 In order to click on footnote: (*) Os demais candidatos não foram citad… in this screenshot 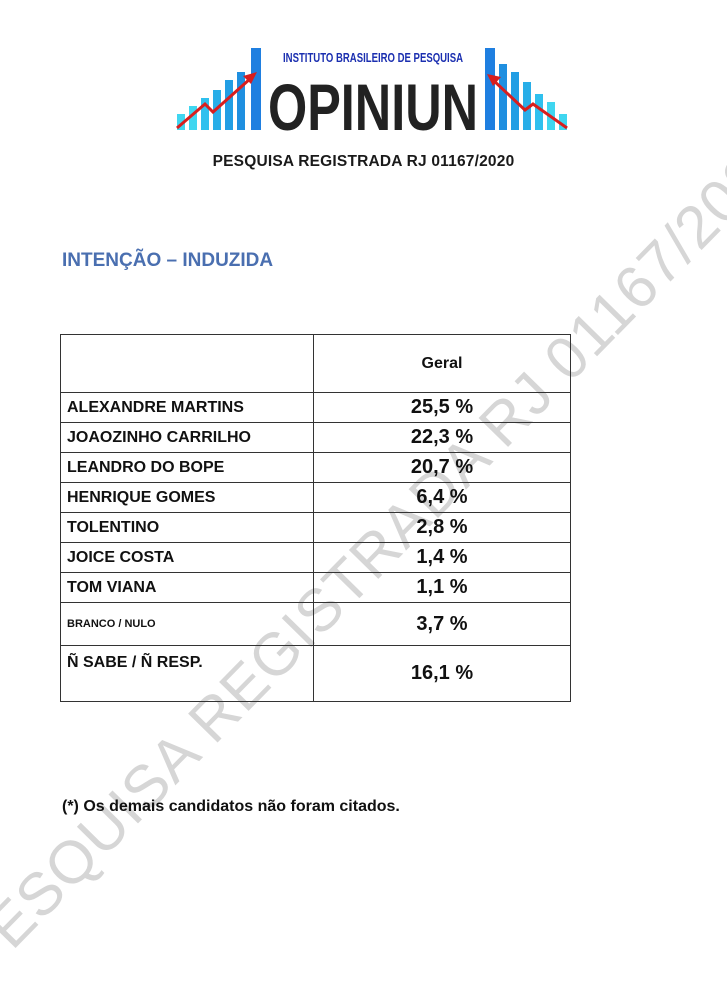, I will do `click(231, 806)`.